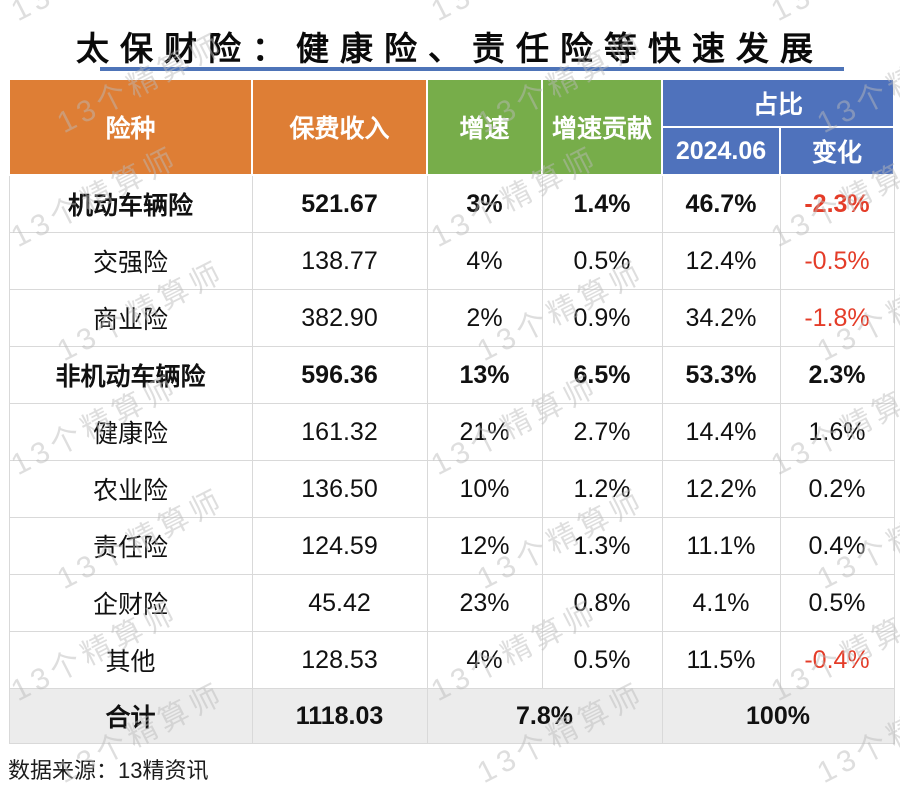 The image size is (900, 791). What do you see at coordinates (721, 318) in the screenshot?
I see `cell-share: 34.2%` at bounding box center [721, 318].